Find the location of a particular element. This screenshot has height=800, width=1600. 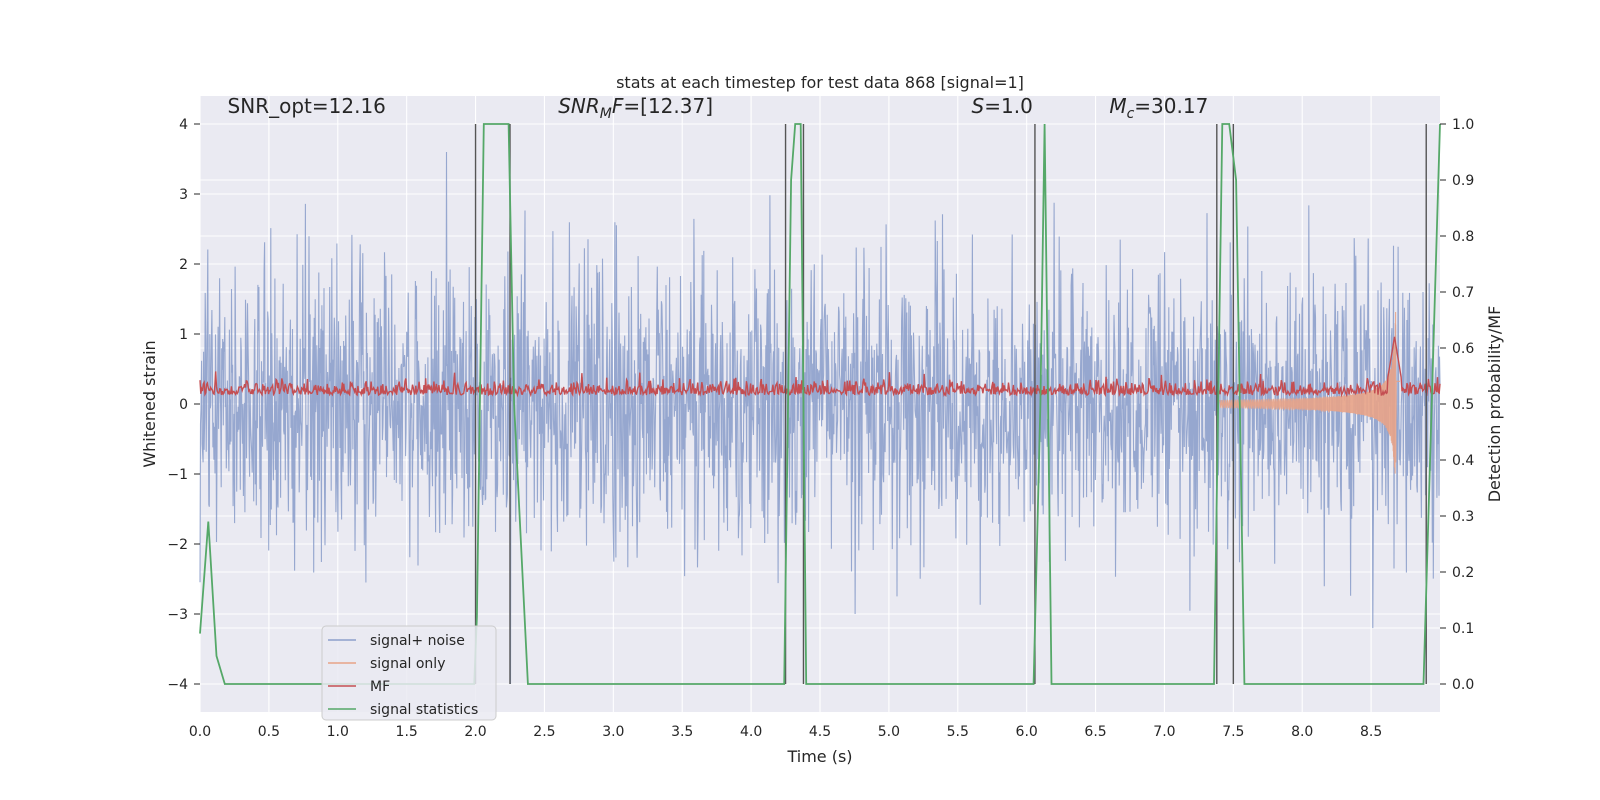

annotation-snr-mf-symbol: SNR is located at coordinates (579, 106).